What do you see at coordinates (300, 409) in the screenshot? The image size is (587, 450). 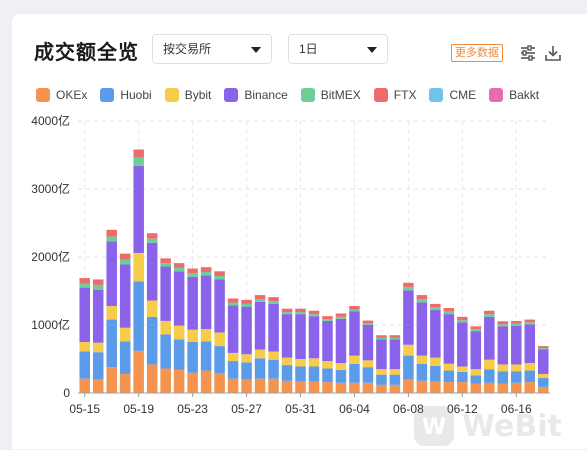 I see `x-tick-label: 05-31` at bounding box center [300, 409].